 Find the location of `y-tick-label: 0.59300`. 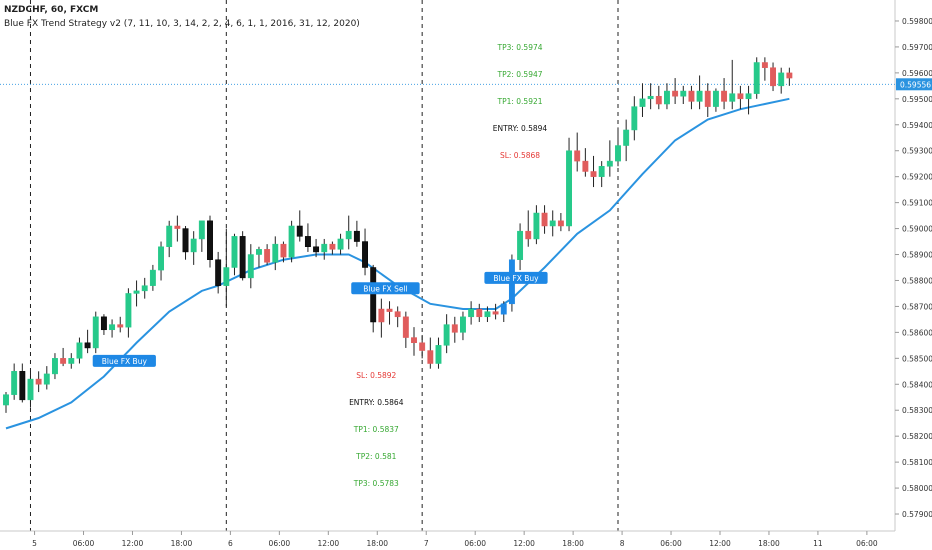

y-tick-label: 0.59300 is located at coordinates (917, 151).